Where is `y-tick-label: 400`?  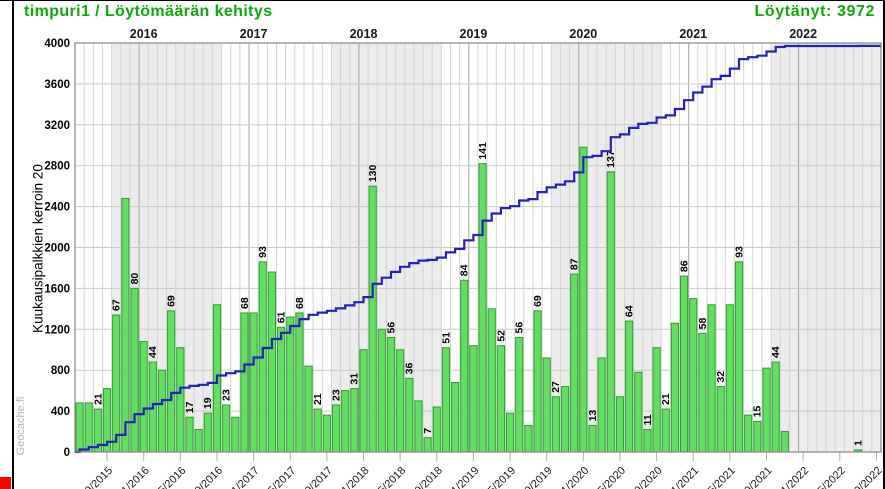
y-tick-label: 400 is located at coordinates (60, 412).